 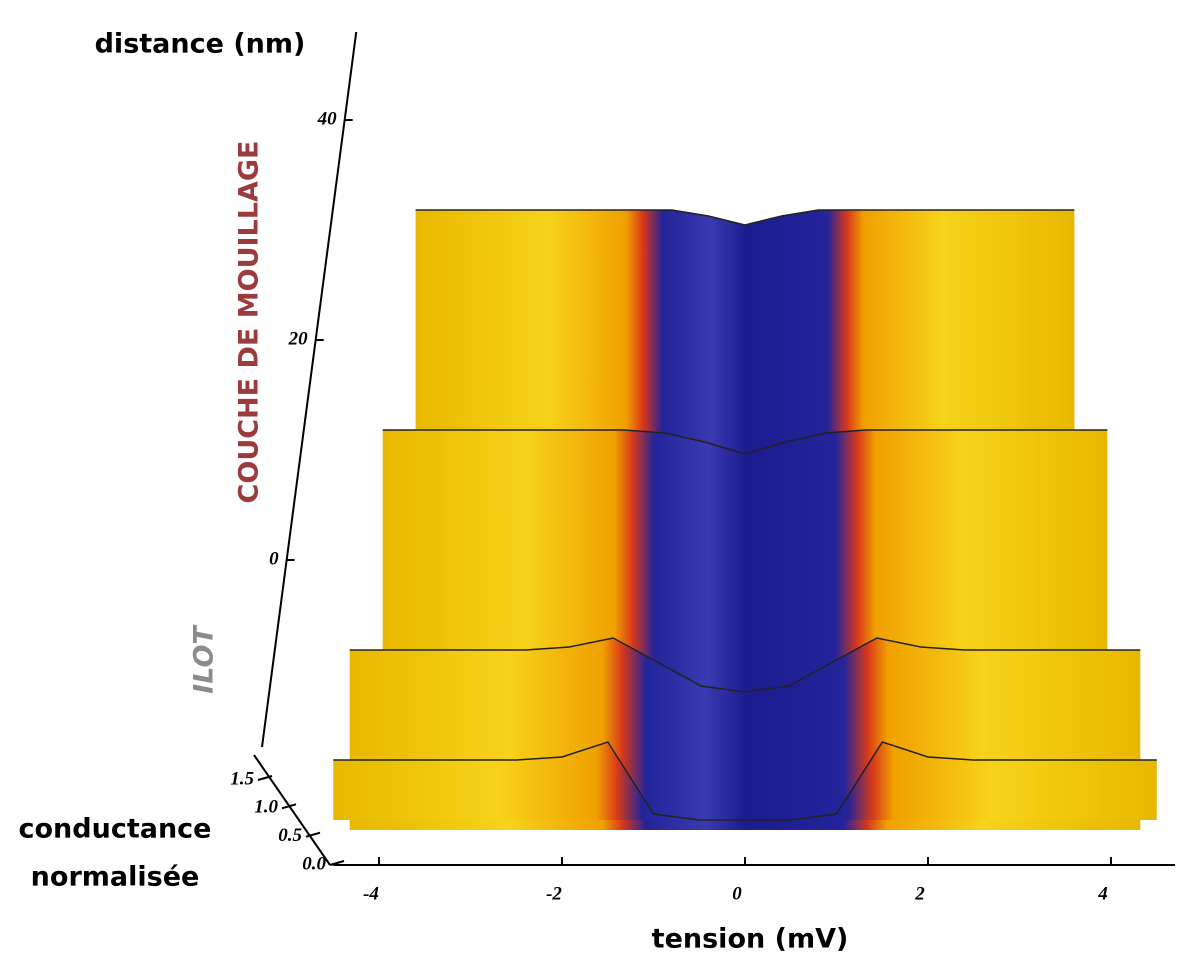 I want to click on x-tick-label: -4, so click(x=371, y=893).